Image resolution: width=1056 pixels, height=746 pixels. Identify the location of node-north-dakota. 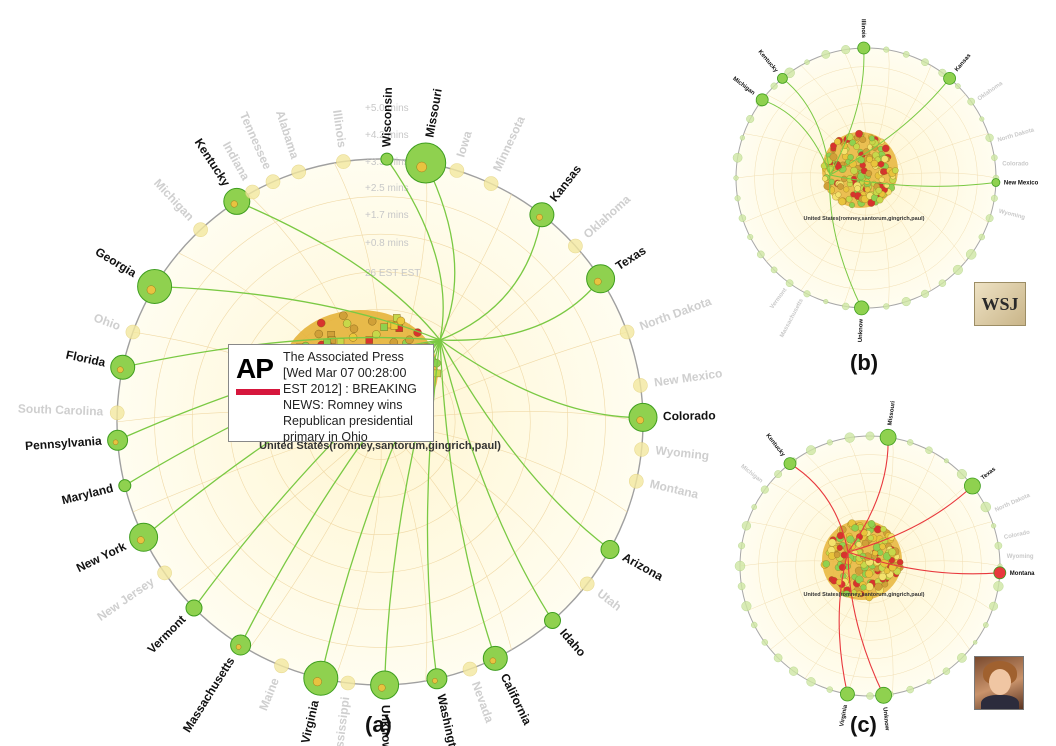
(627, 332).